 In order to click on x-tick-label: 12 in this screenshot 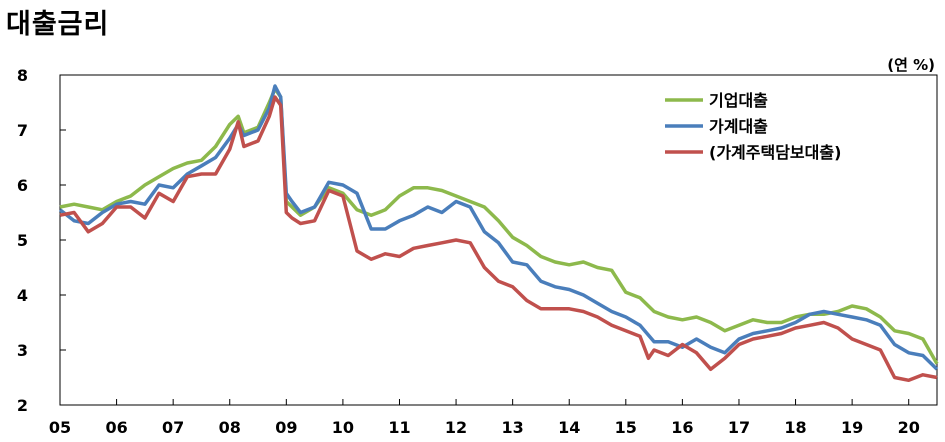, I will do `click(456, 427)`.